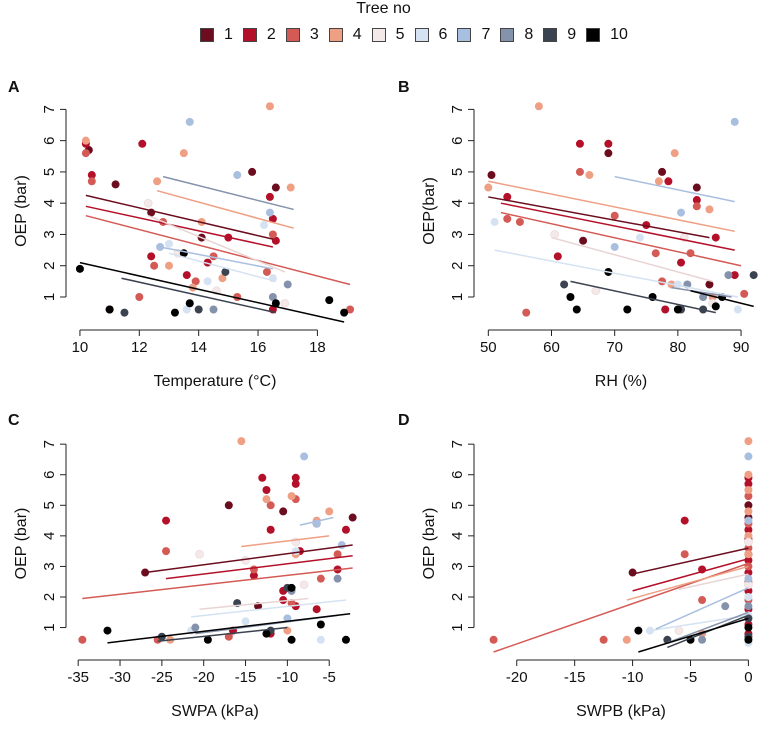  What do you see at coordinates (162, 677) in the screenshot?
I see `x-tick-label: -25` at bounding box center [162, 677].